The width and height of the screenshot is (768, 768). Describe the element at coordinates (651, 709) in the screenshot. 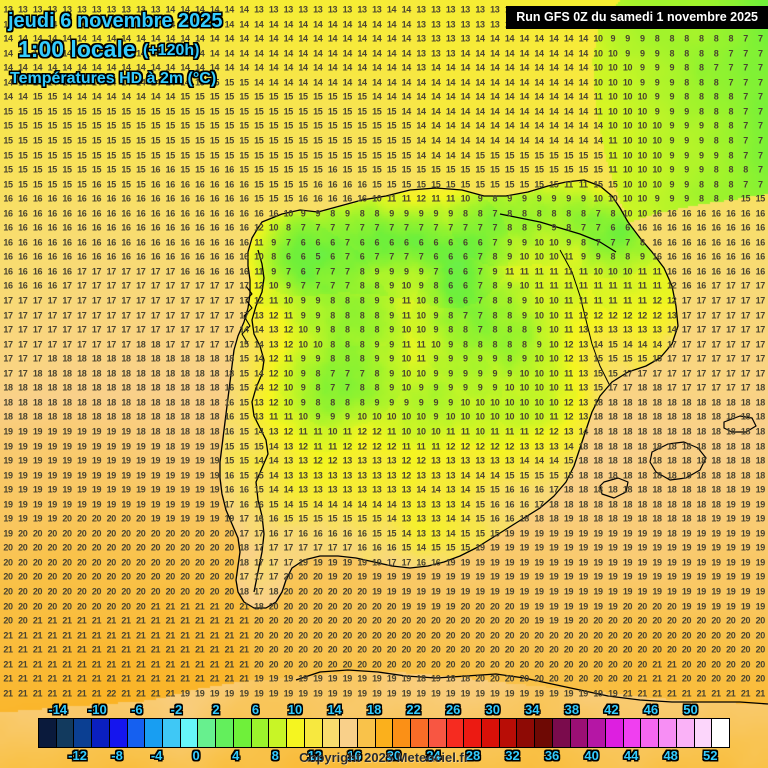

I see `scale-tick-upper: 46` at that location.